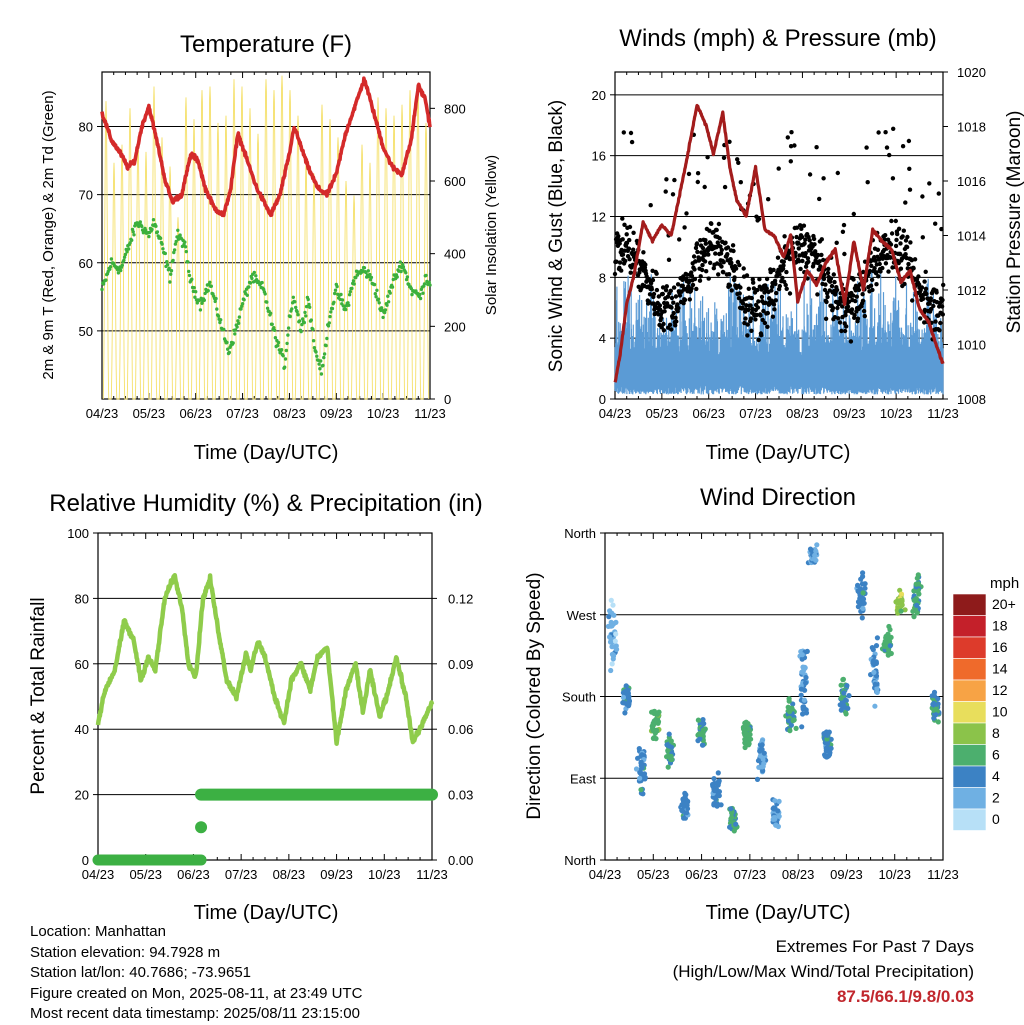  I want to click on rh-xtick-label: 10/23, so click(384, 874).